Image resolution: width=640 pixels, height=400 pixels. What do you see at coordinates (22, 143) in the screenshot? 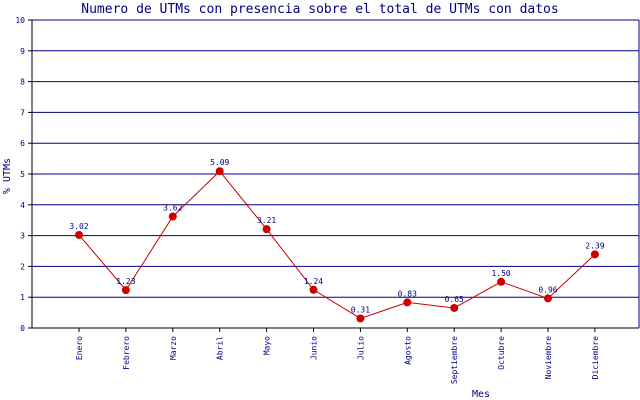
I see `y-tick-label: 6` at bounding box center [22, 143].